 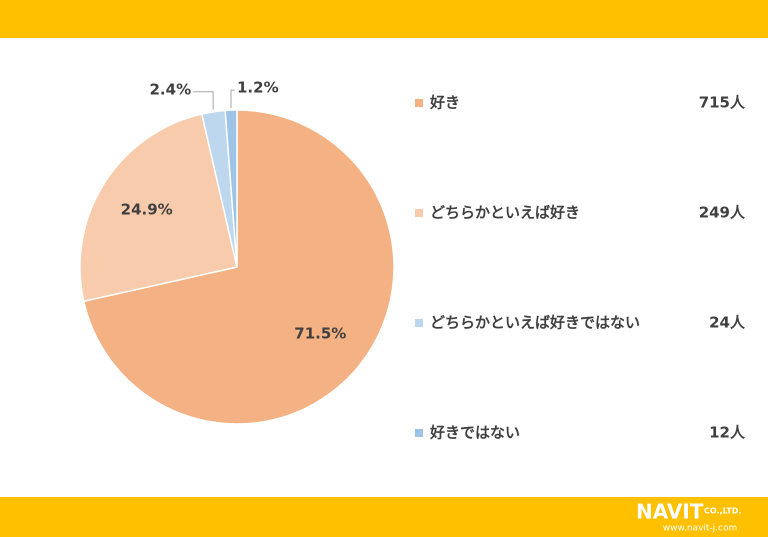 What do you see at coordinates (700, 529) in the screenshot?
I see `logo-url: www.navit-j.com` at bounding box center [700, 529].